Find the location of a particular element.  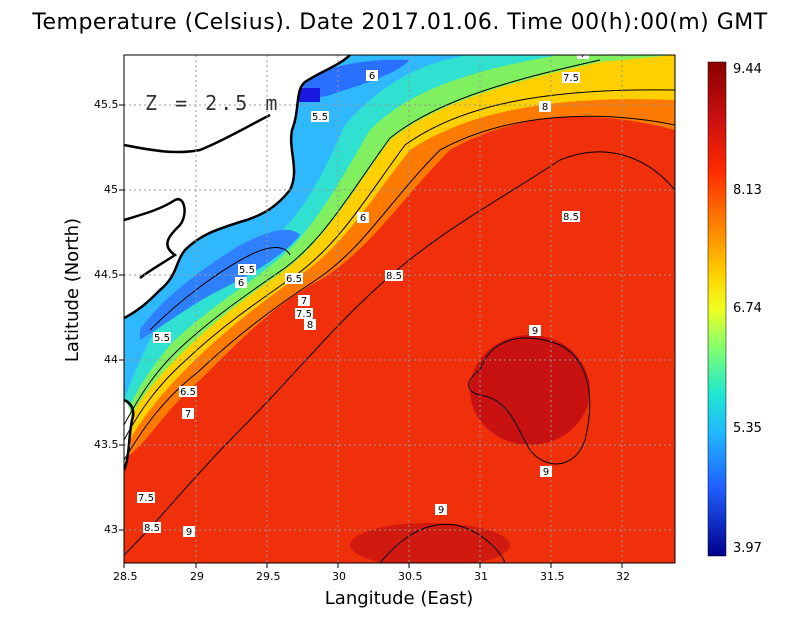

y-tick-label: 44.5 is located at coordinates (106, 274).